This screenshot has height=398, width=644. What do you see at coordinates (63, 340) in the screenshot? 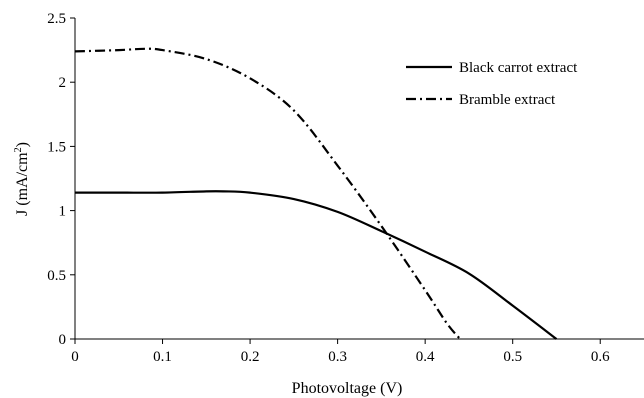
I see `y-tick-label: 0` at bounding box center [63, 340].